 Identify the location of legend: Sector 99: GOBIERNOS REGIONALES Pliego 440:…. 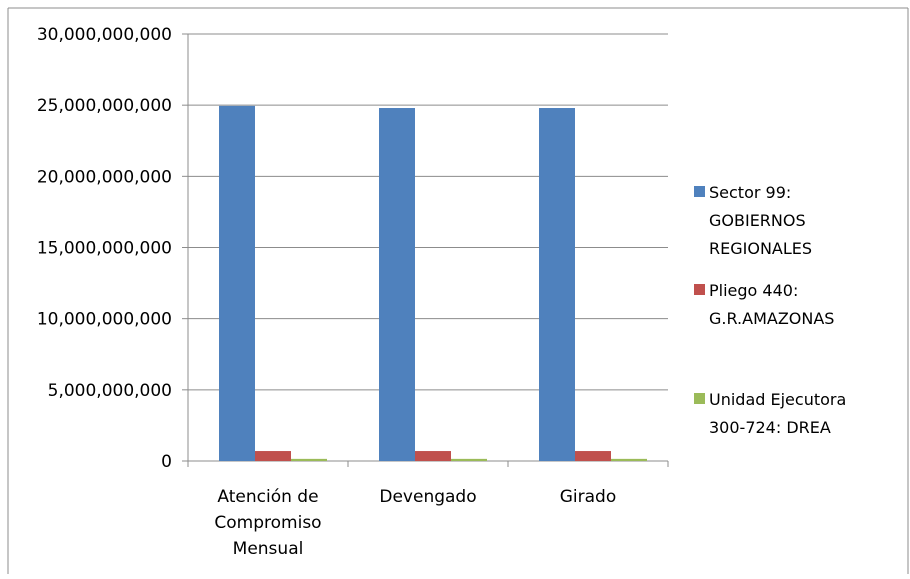
(770, 310).